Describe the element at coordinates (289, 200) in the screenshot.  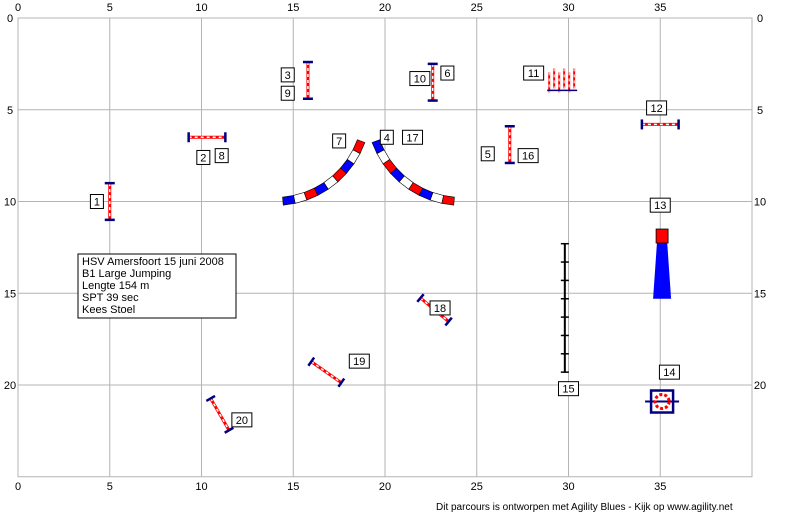
I see `tunnel-segment` at that location.